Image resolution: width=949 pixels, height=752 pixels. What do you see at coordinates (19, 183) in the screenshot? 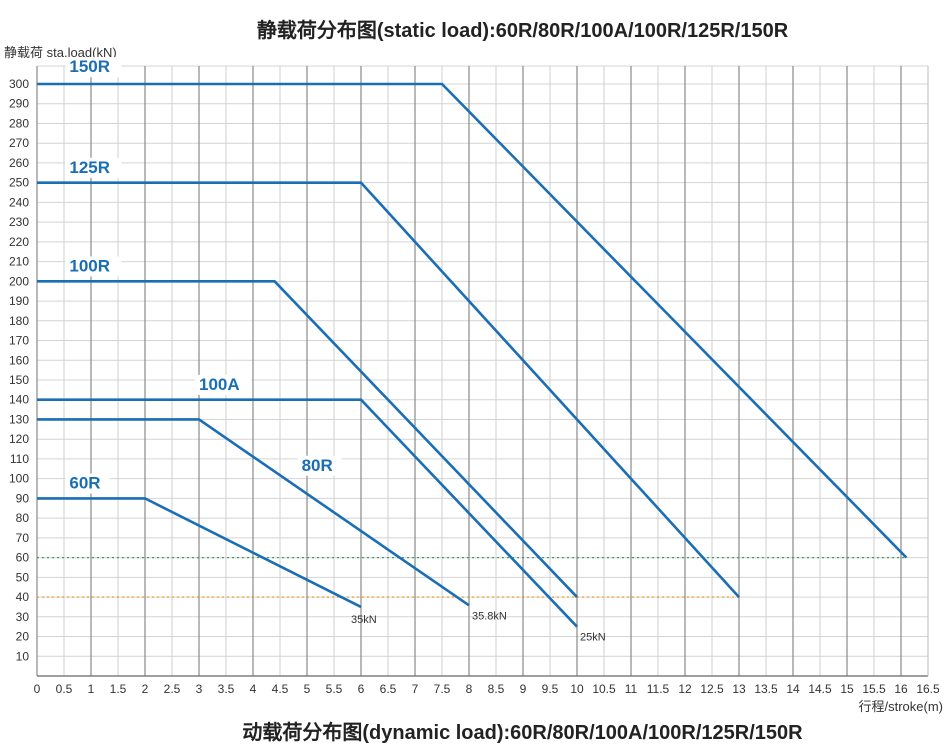
I see `y-tick-label: 250` at bounding box center [19, 183].